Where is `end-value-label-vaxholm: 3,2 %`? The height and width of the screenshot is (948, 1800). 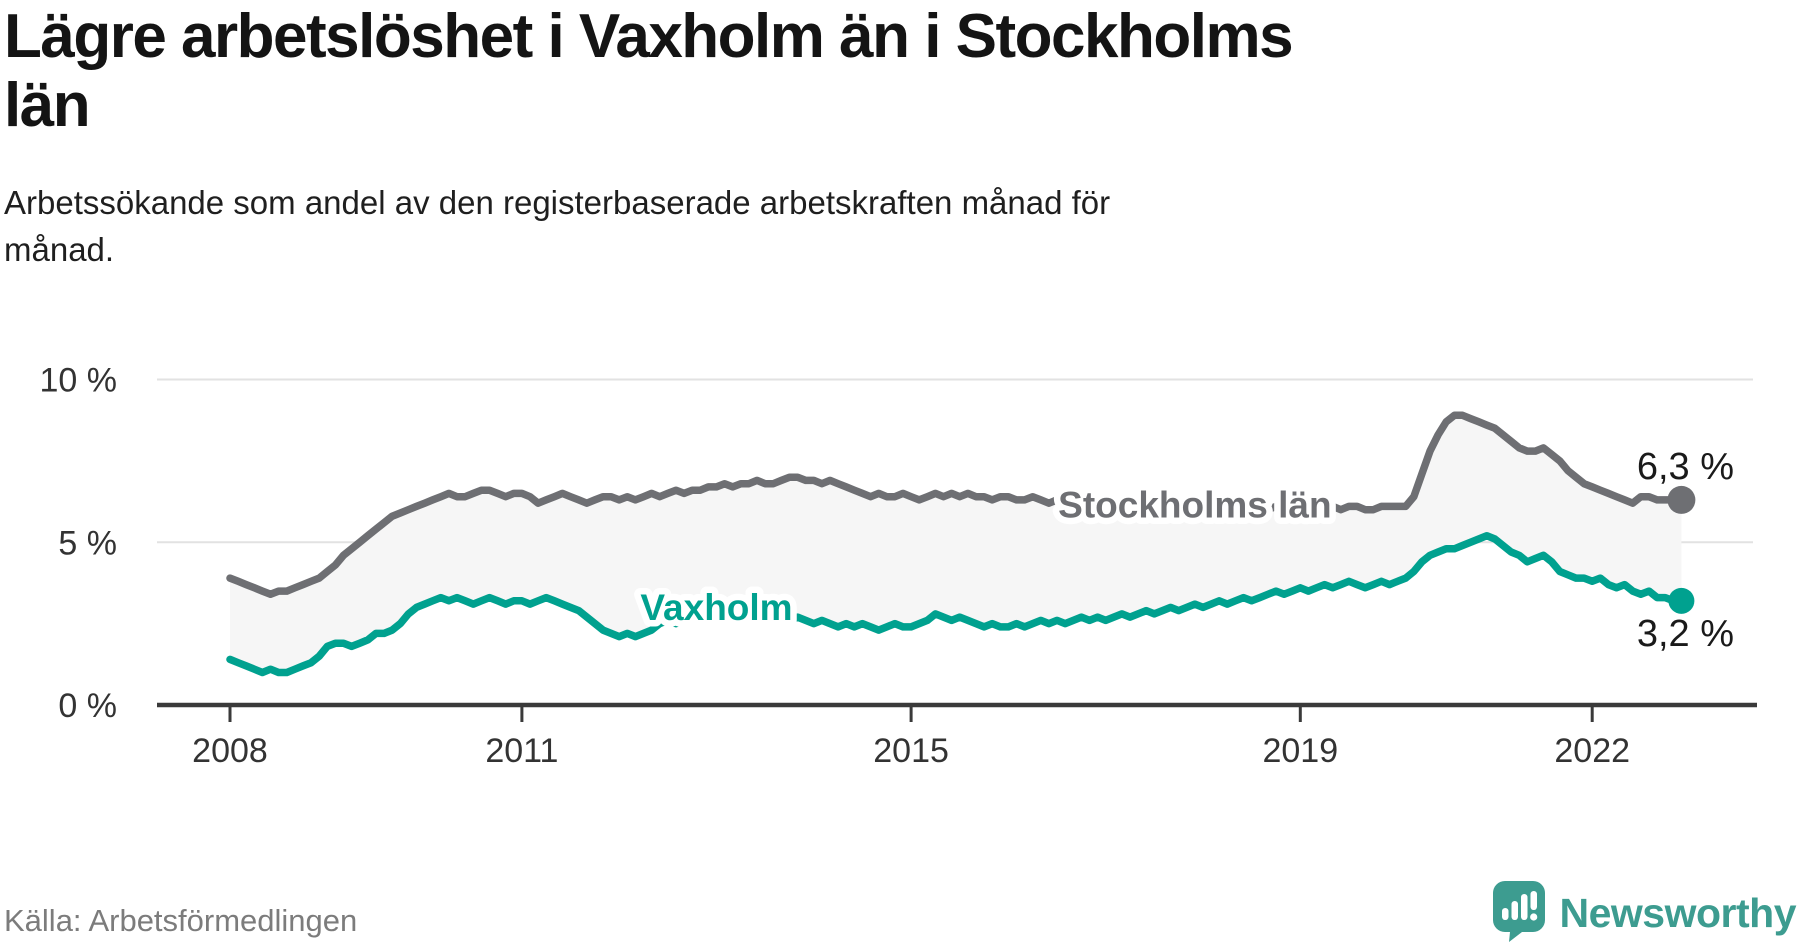 end-value-label-vaxholm: 3,2 % is located at coordinates (1685, 634).